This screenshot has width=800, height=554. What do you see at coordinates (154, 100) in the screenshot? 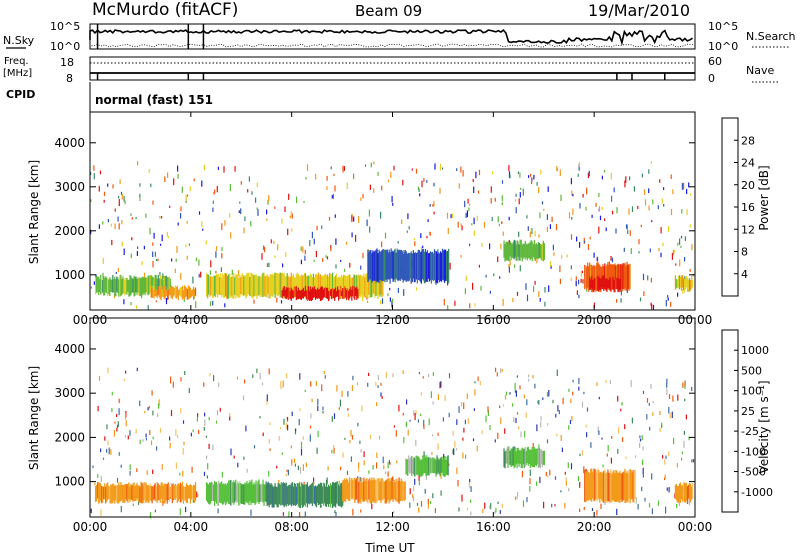
I see `cpid-text: normal (fast) 151` at bounding box center [154, 100].